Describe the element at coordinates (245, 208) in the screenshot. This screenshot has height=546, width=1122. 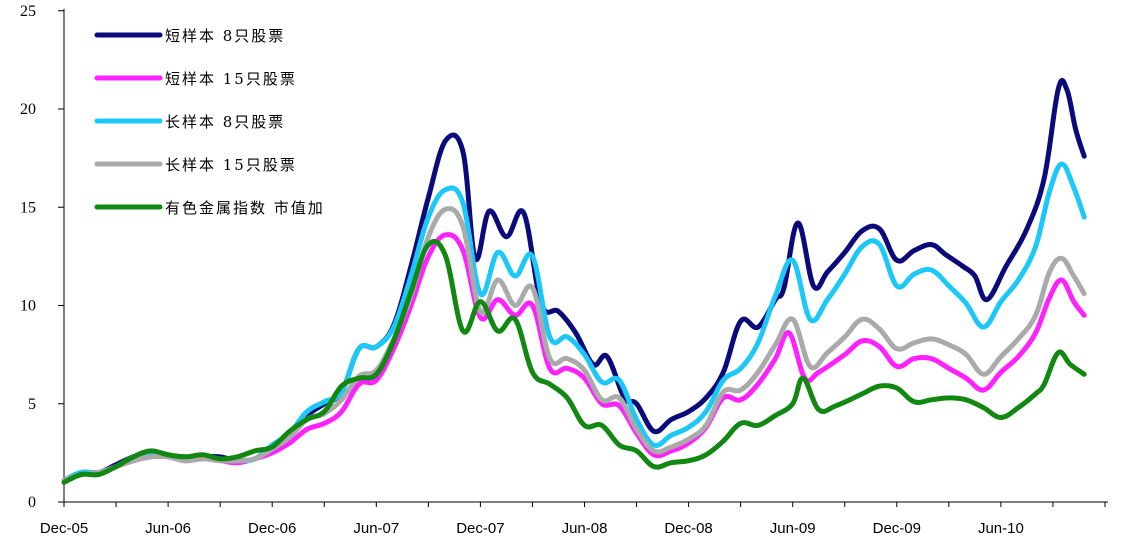
I see `legend-label: 有色金属指数 市值加` at that location.